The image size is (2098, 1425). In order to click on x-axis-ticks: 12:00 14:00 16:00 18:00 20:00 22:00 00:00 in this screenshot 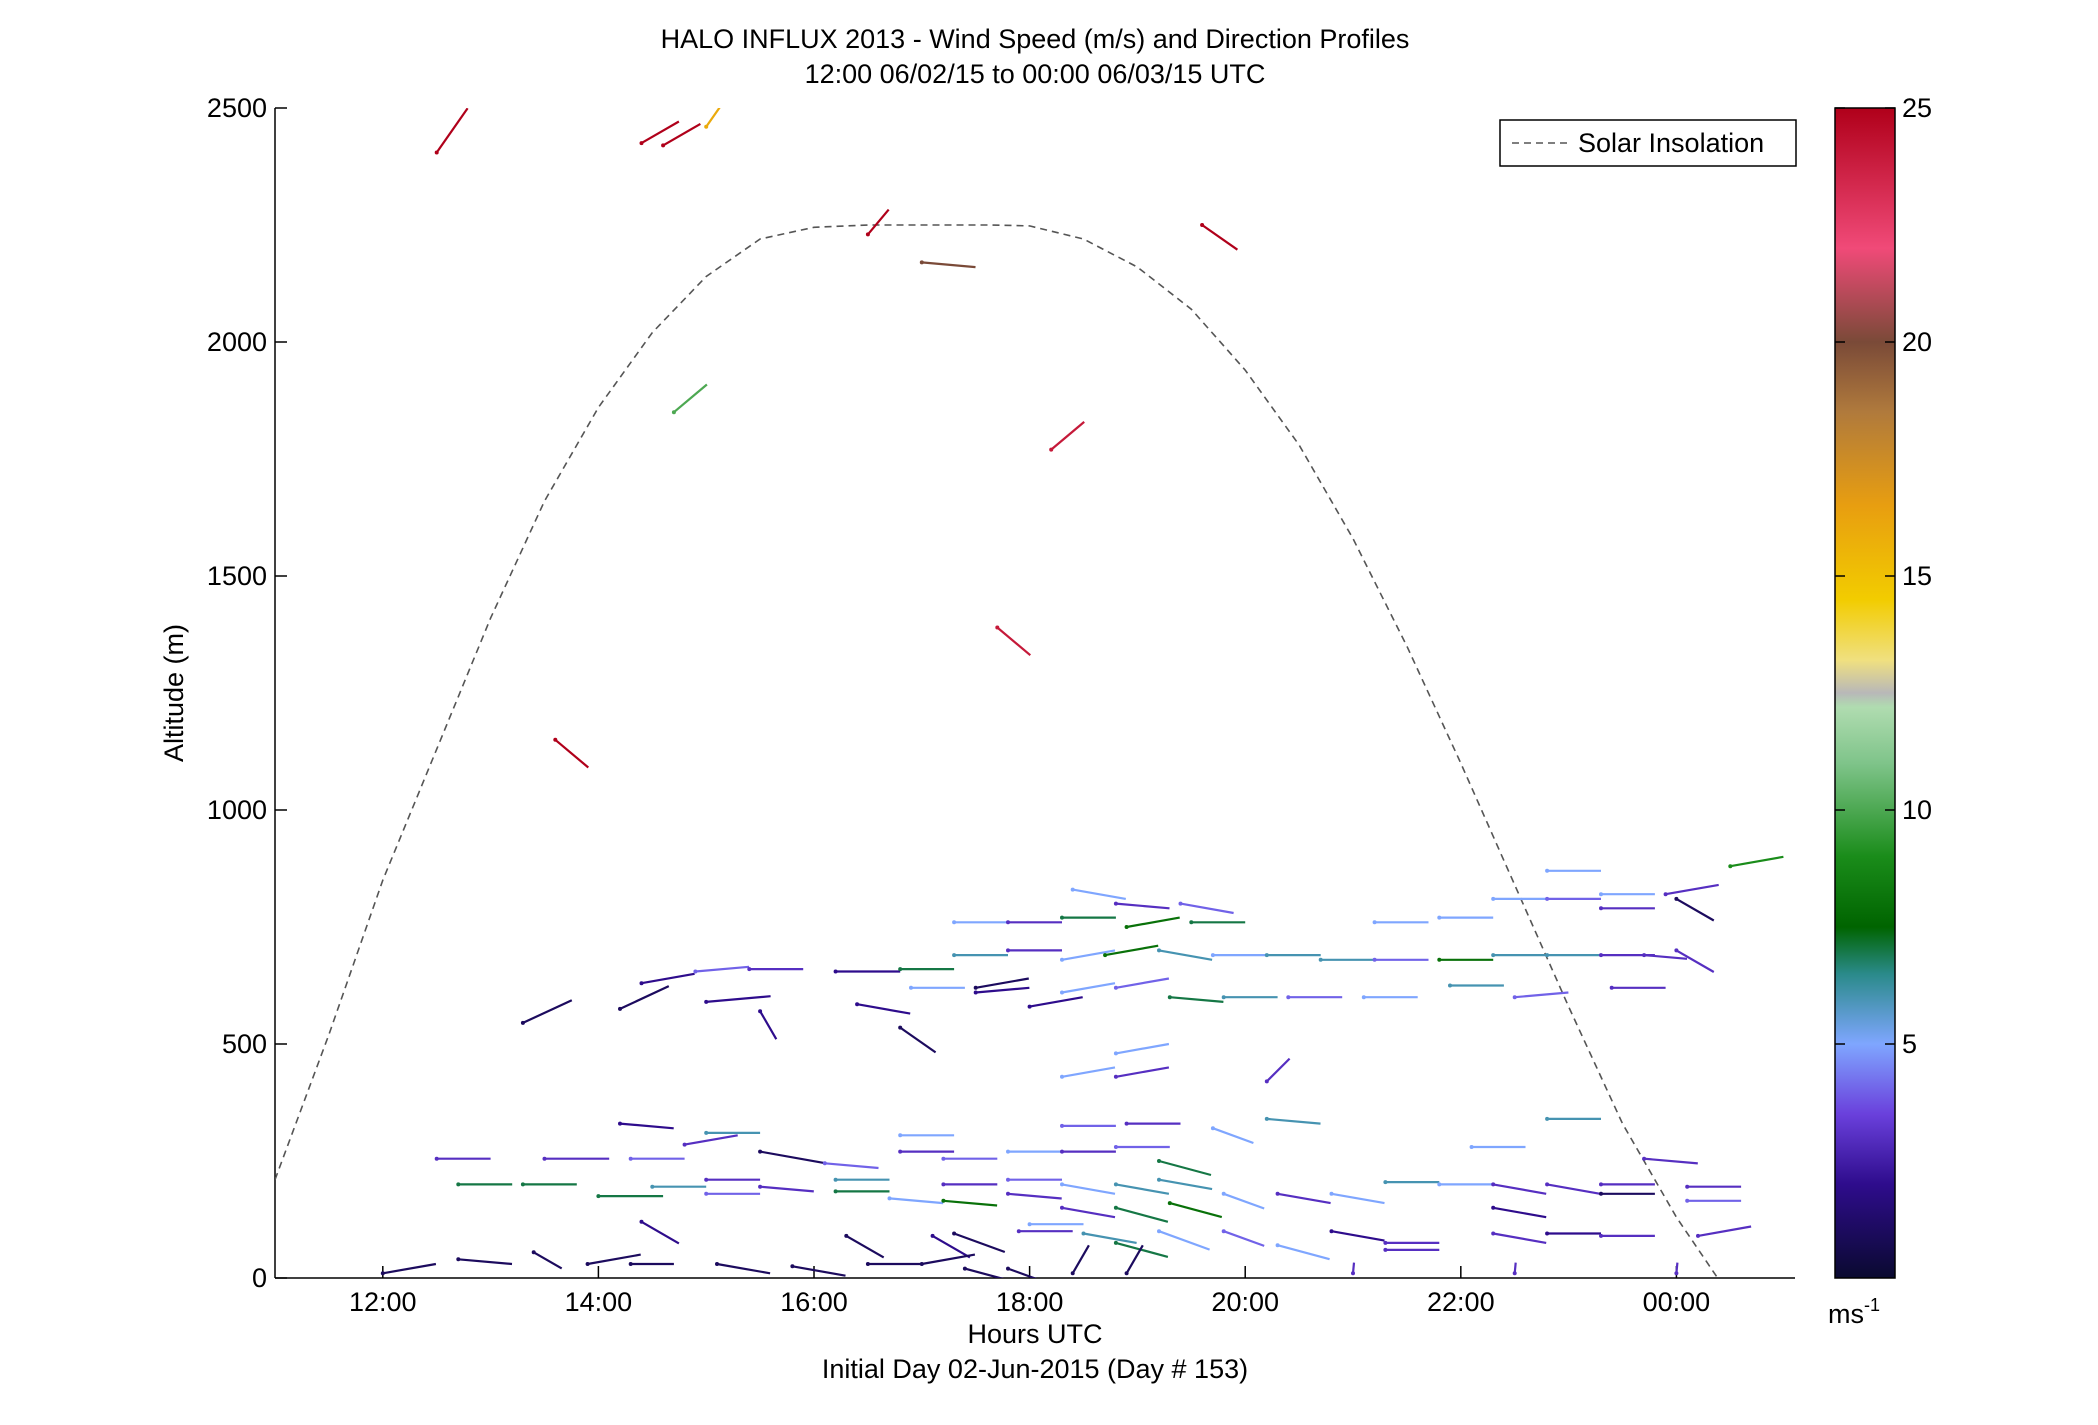, I will do `click(1029, 1291)`.